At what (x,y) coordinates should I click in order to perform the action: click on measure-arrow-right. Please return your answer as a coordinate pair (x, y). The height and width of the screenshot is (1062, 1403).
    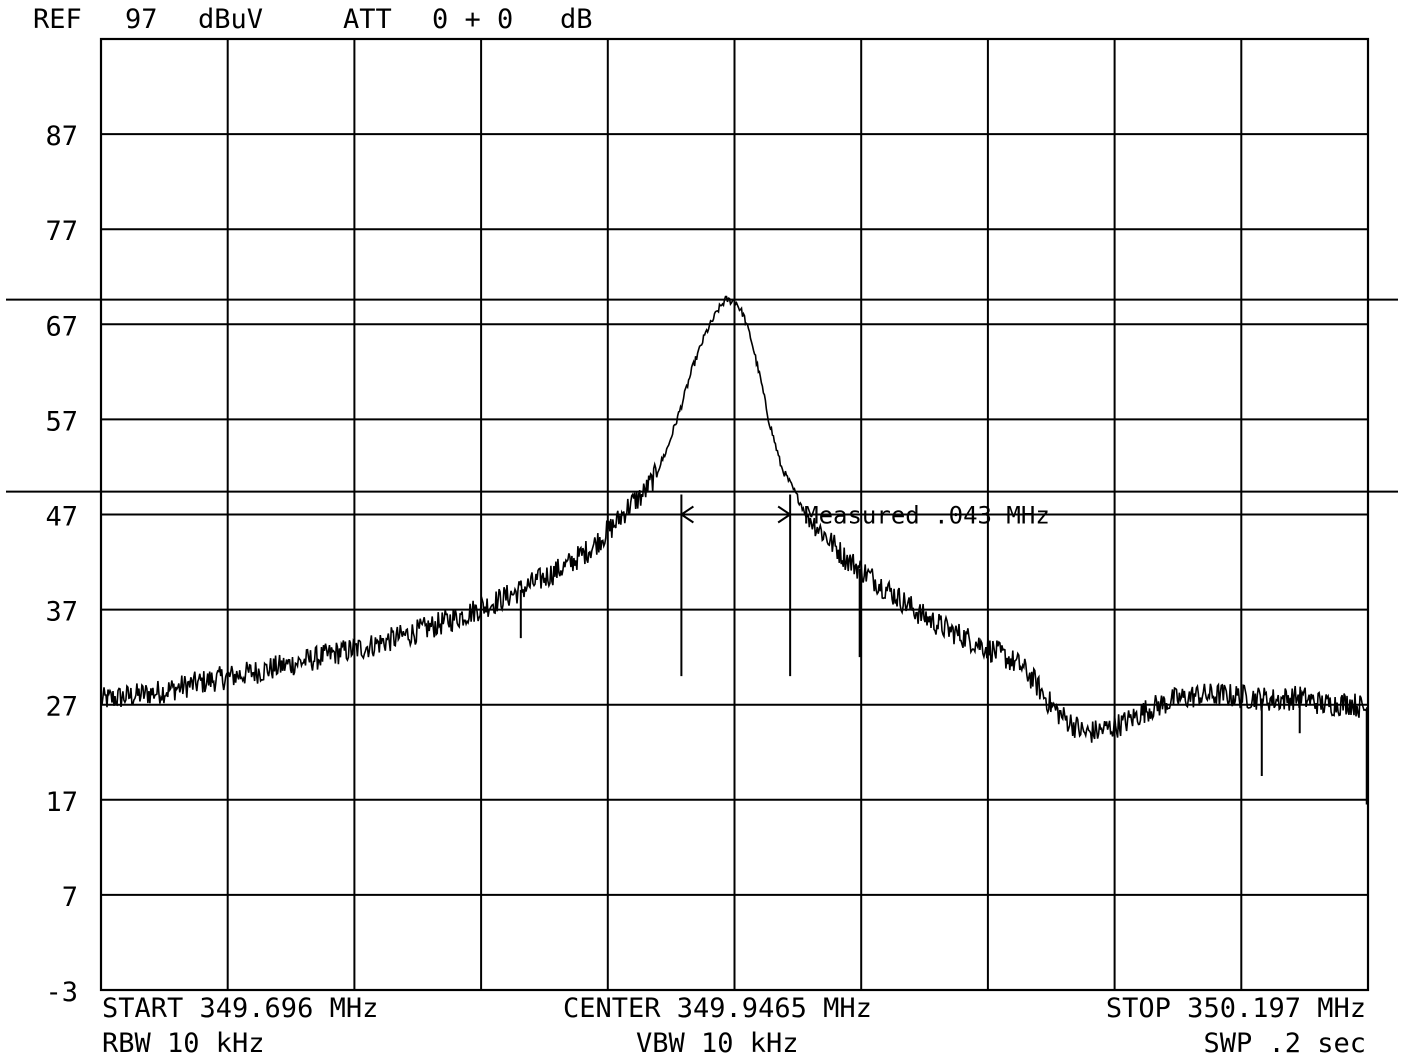
    Looking at the image, I should click on (784, 514).